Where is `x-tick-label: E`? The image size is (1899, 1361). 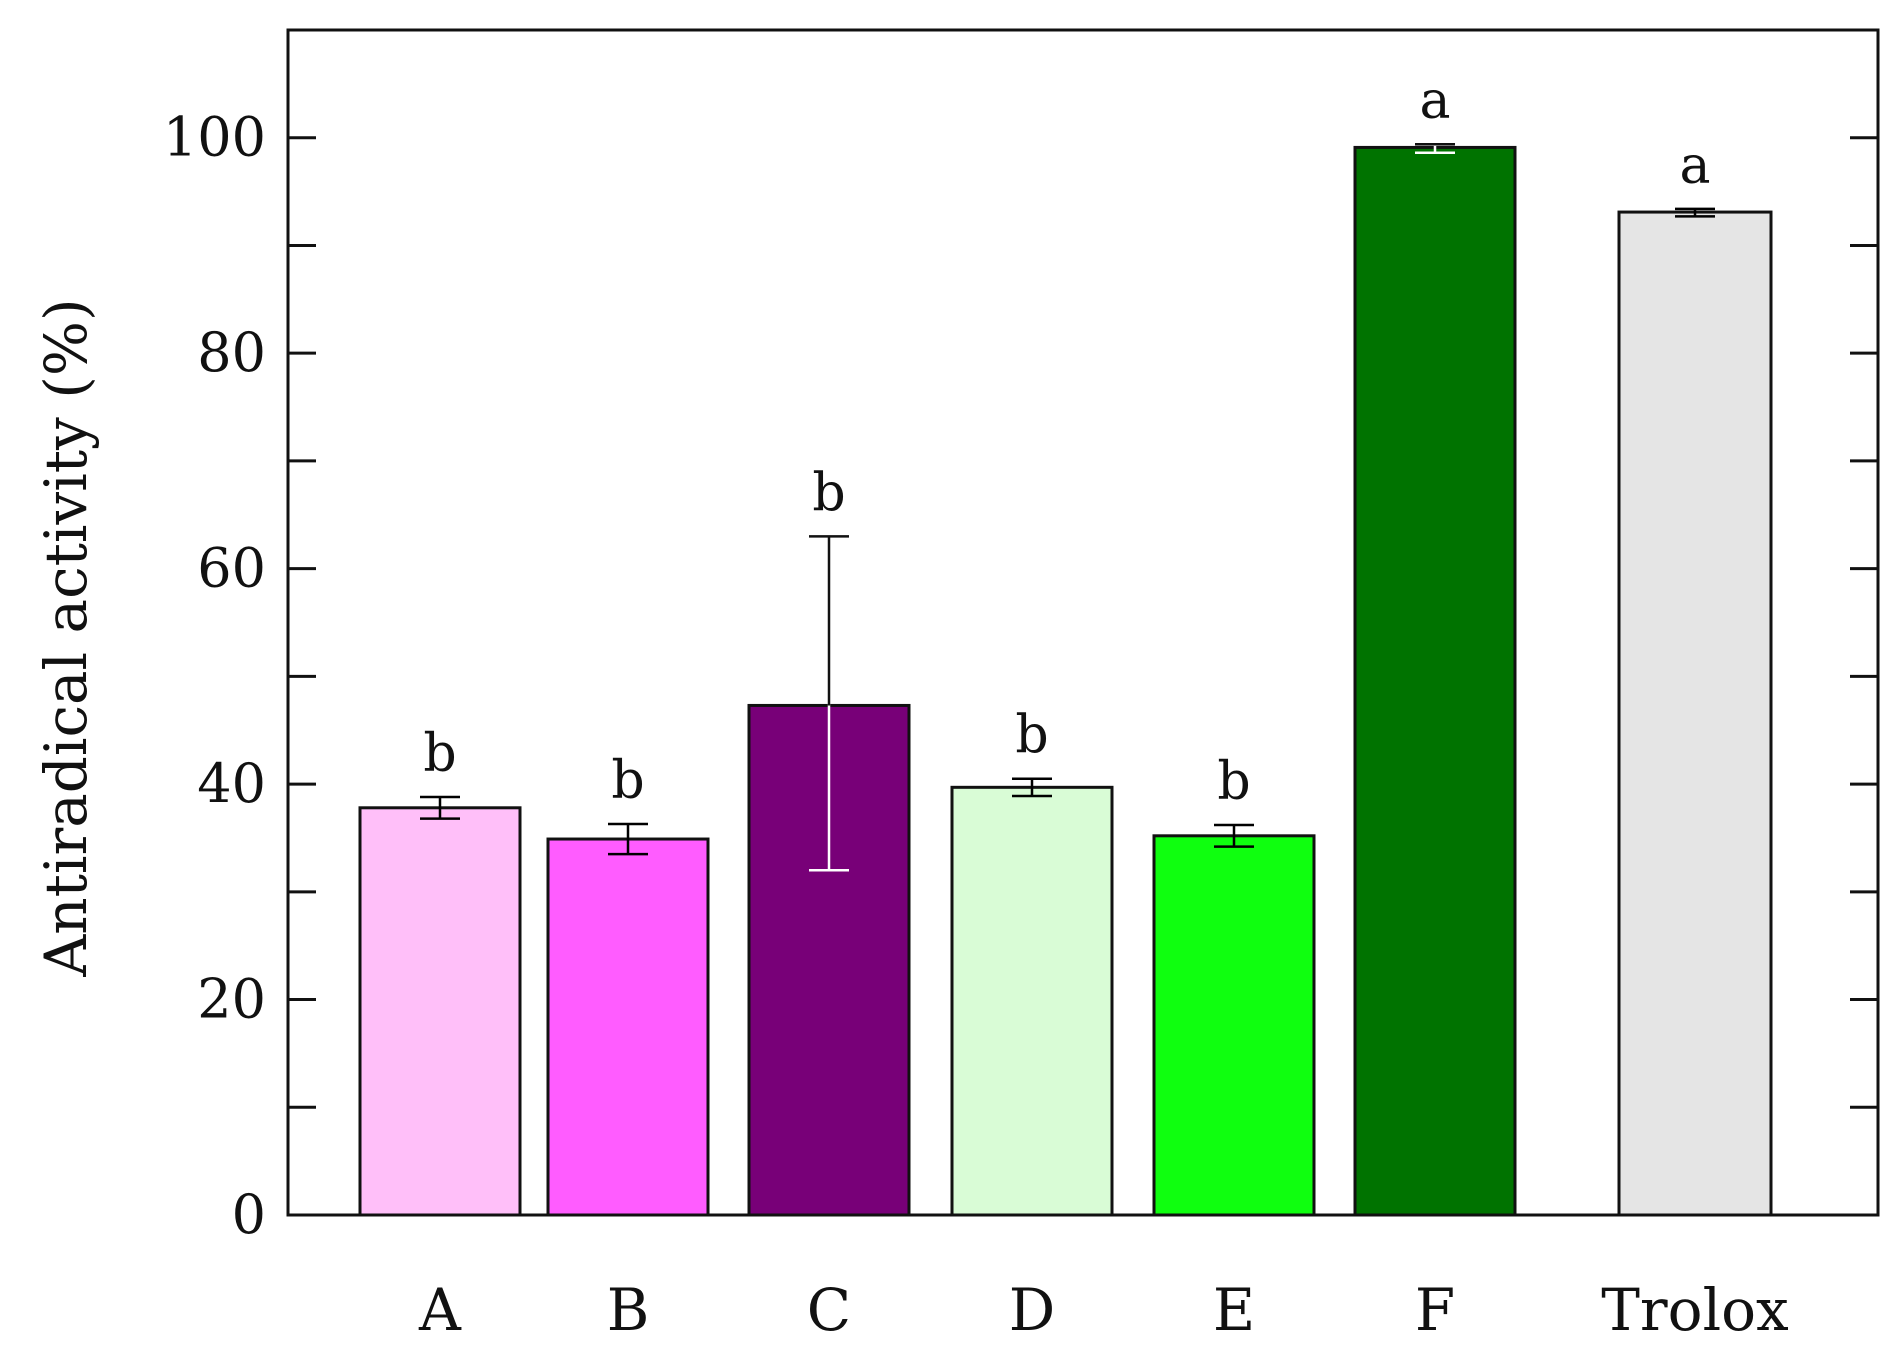
x-tick-label: E is located at coordinates (1234, 1310).